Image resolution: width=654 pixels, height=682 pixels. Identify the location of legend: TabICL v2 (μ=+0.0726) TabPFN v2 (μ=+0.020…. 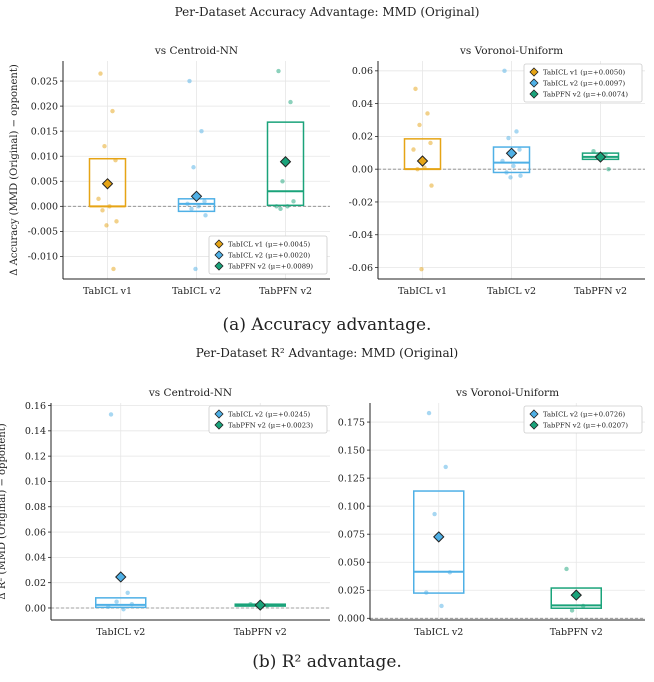
(583, 419).